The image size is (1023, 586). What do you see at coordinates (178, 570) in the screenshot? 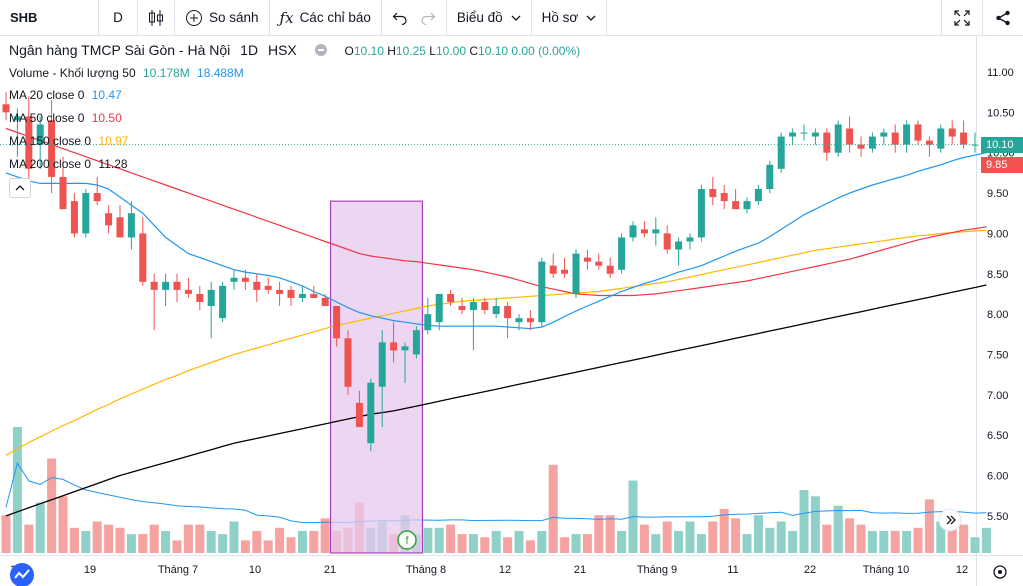
I see `time-tick-label: Tháng 7` at bounding box center [178, 570].